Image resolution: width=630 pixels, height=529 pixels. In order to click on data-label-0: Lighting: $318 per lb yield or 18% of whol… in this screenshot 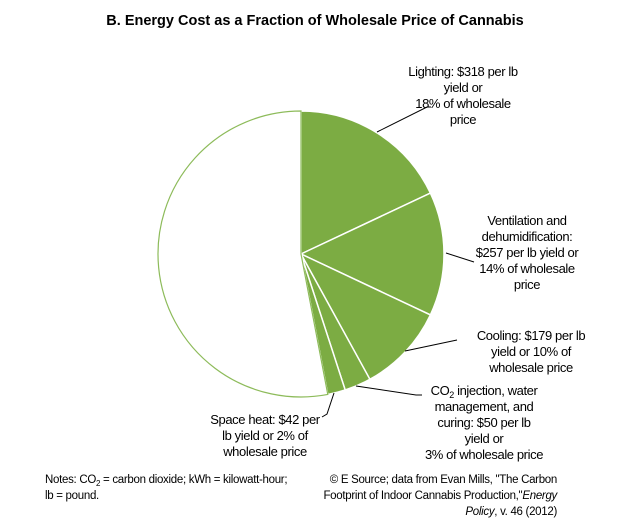, I will do `click(463, 95)`.